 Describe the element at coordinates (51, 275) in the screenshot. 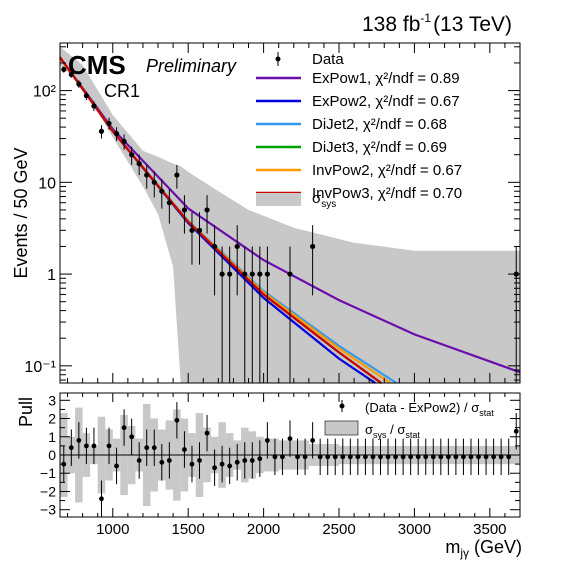

I see `y-tick-label: 1` at that location.